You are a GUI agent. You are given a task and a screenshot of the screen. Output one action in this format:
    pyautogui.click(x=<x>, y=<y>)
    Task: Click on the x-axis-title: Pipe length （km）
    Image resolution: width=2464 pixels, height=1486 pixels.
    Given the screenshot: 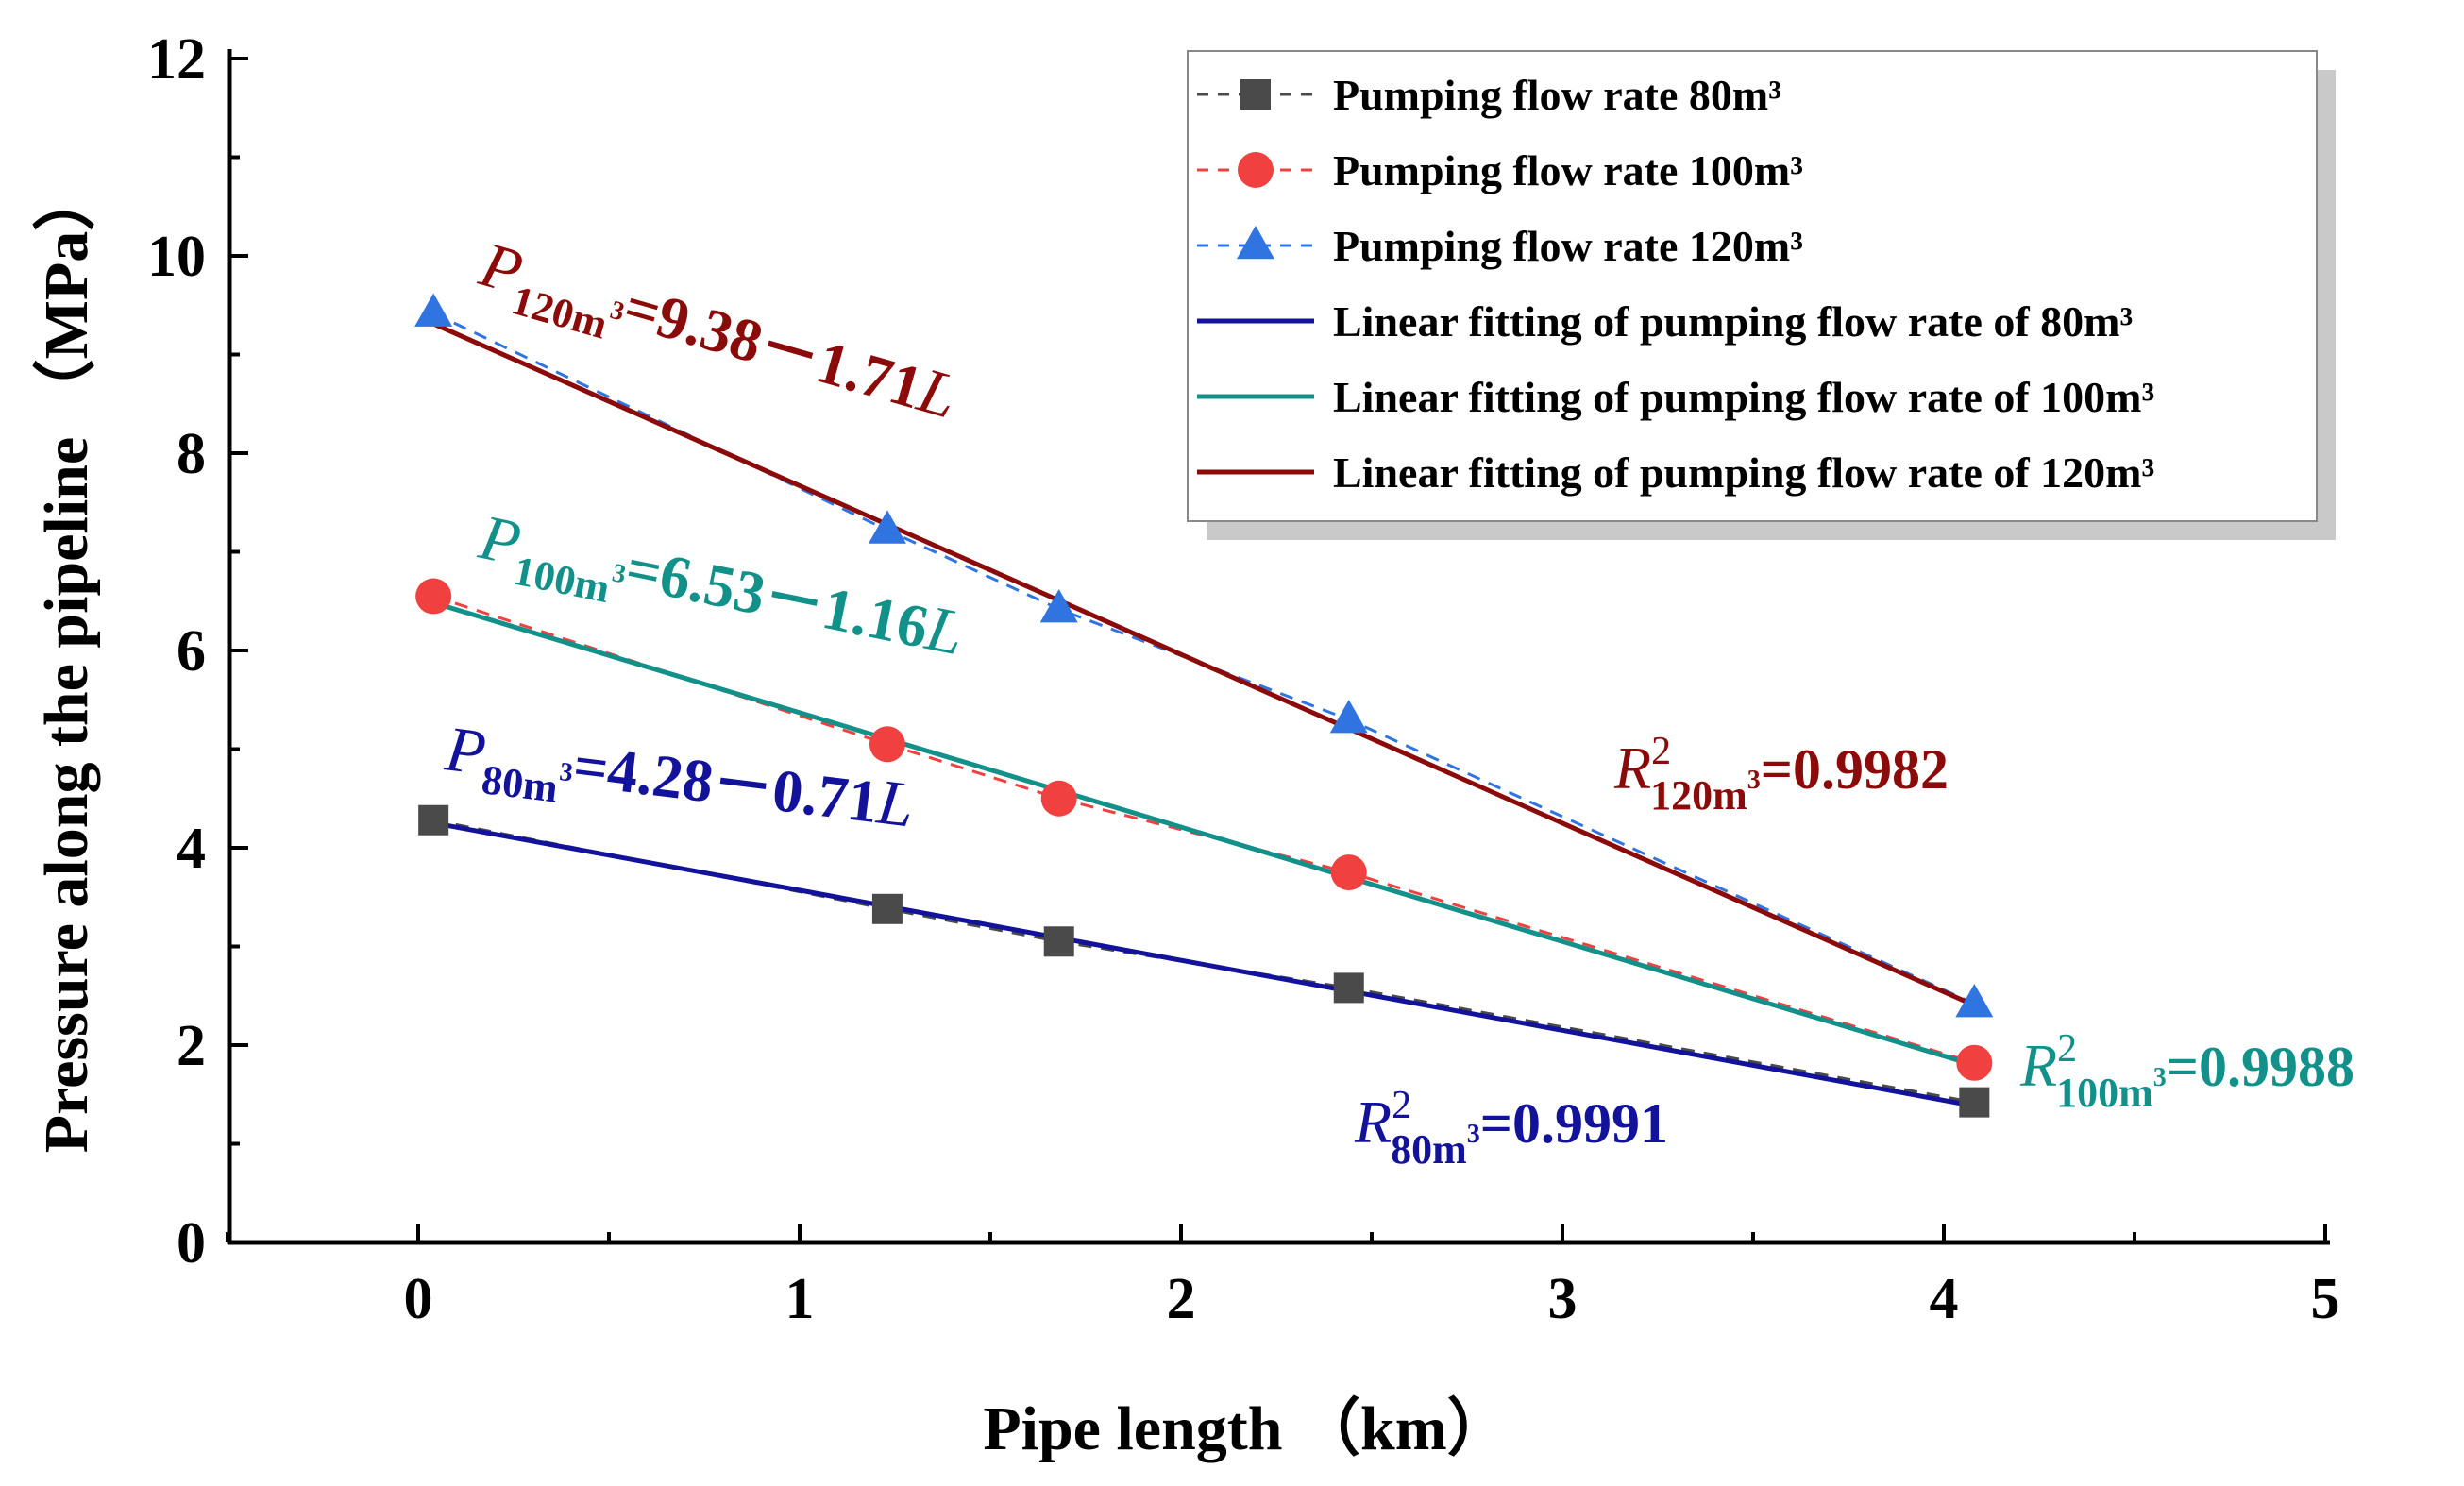 What is the action you would take?
    pyautogui.click(x=1246, y=1428)
    